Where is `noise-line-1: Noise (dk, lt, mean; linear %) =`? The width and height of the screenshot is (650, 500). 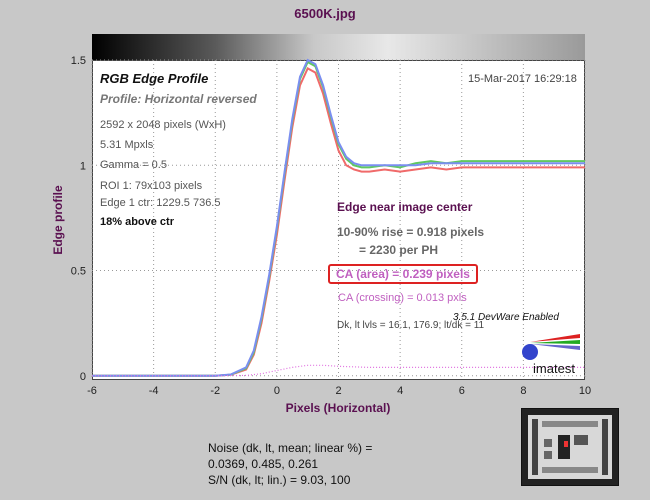
noise-line-1: Noise (dk, lt, mean; linear %) = is located at coordinates (290, 448).